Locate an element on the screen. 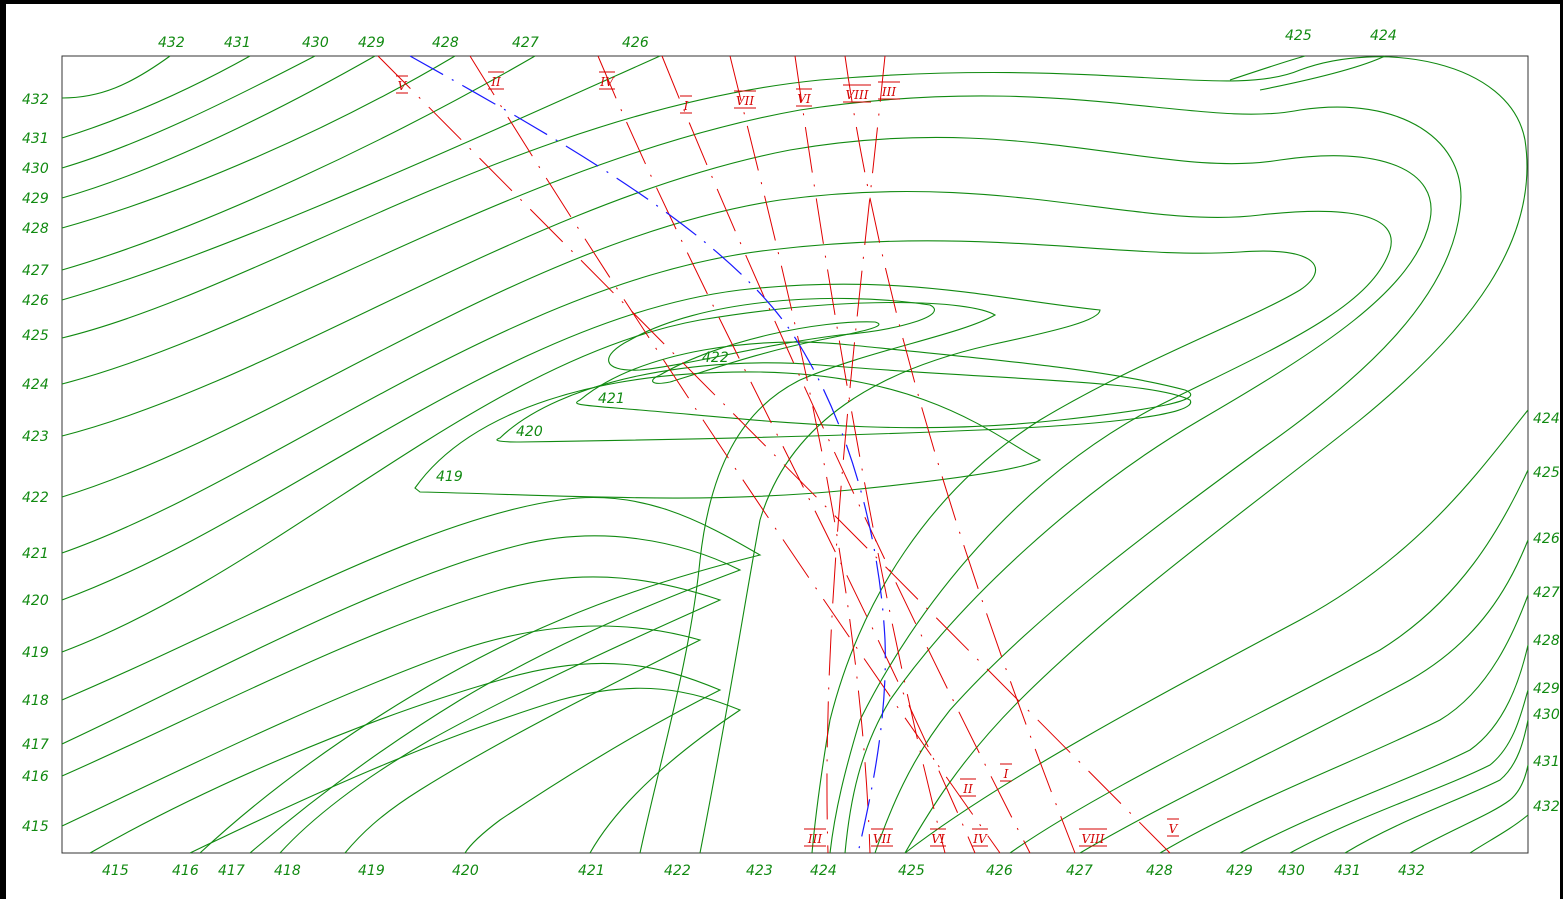  section-label: VIII is located at coordinates (857, 95).